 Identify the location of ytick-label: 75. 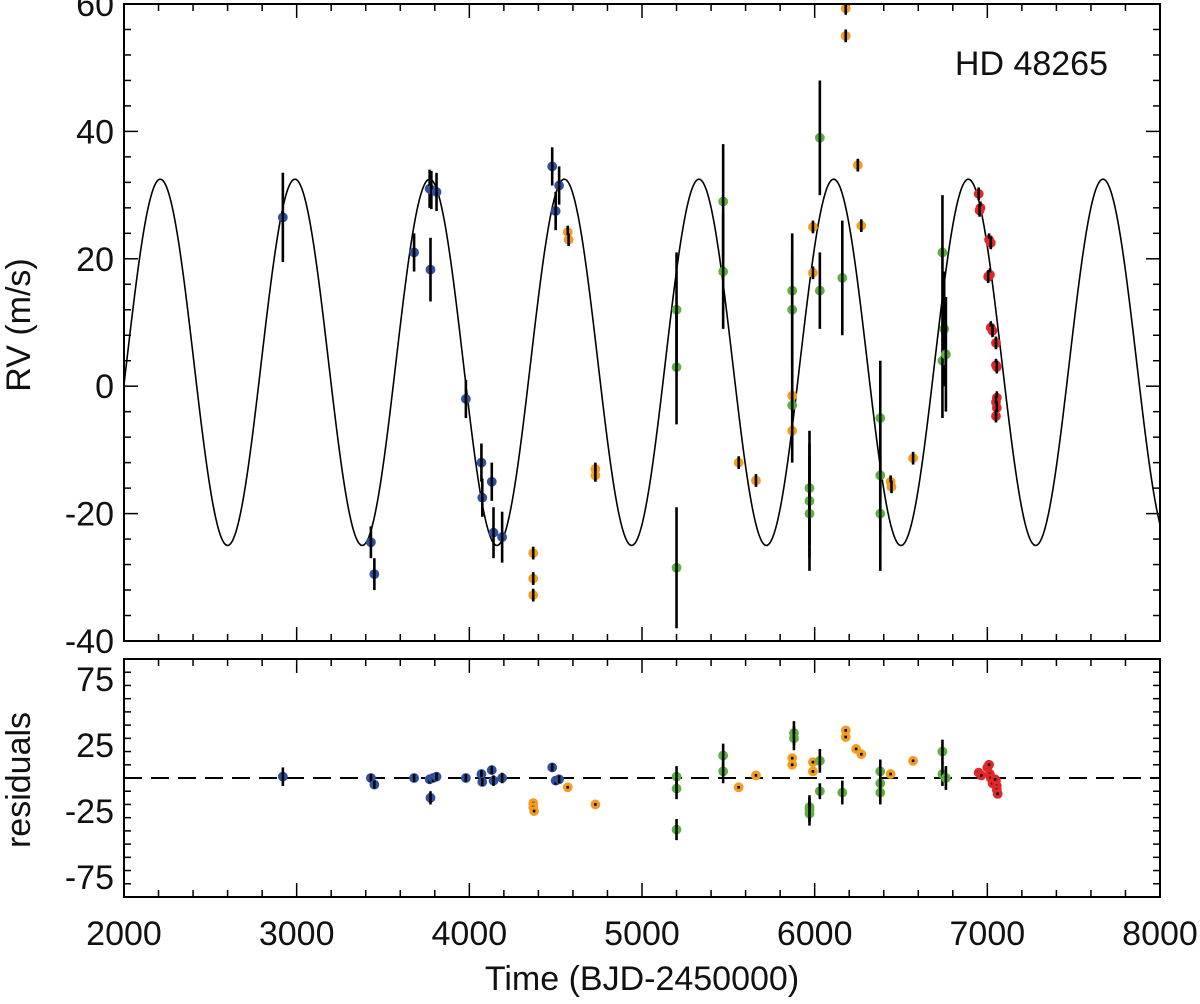
(95, 680).